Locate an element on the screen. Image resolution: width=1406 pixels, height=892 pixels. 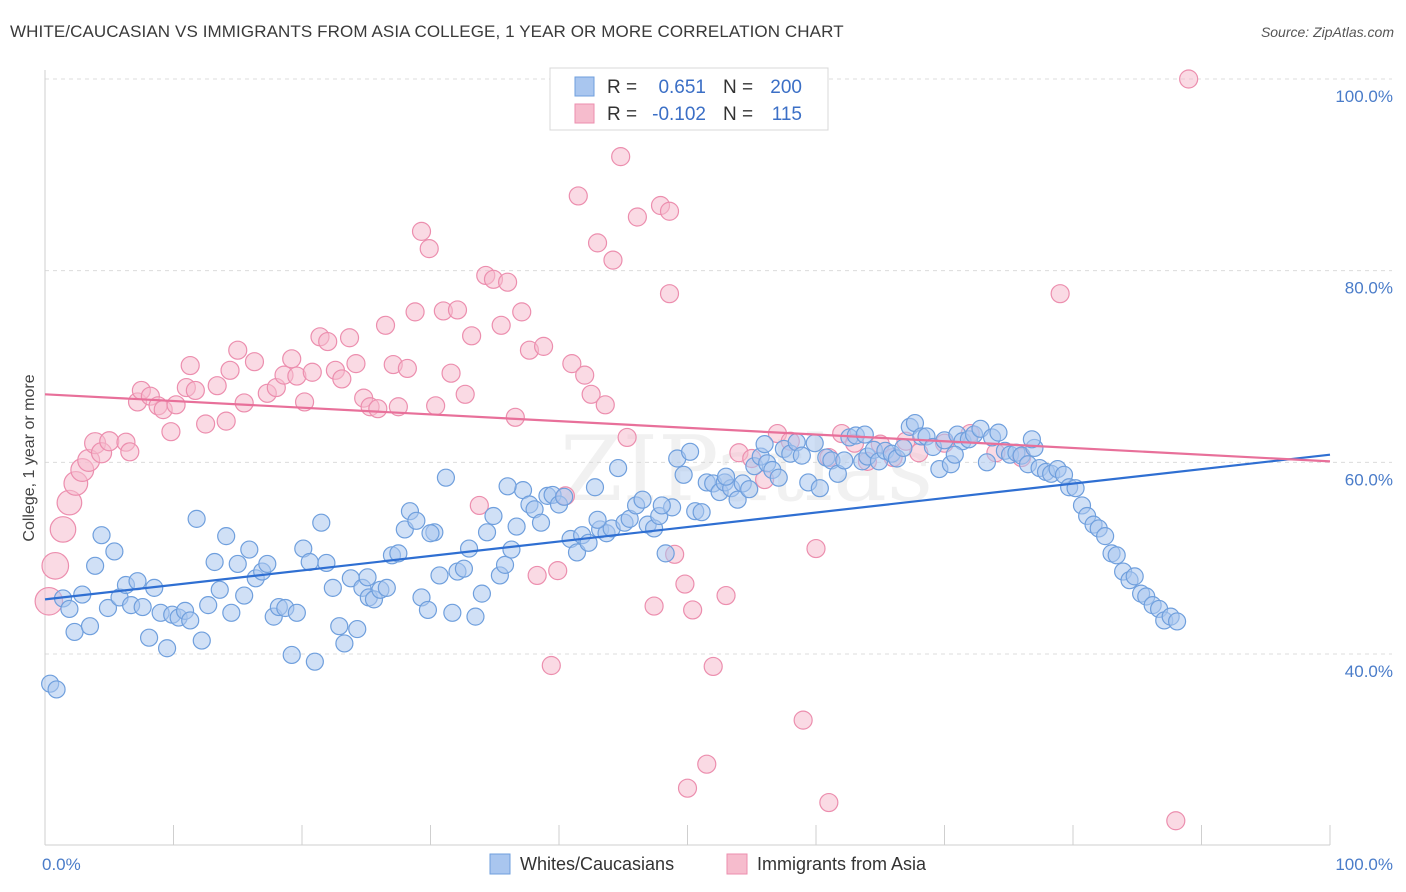
y-tick-labels: 40.0% 60.0% 80.0% 100.0% is located at coordinates (1364, 384).